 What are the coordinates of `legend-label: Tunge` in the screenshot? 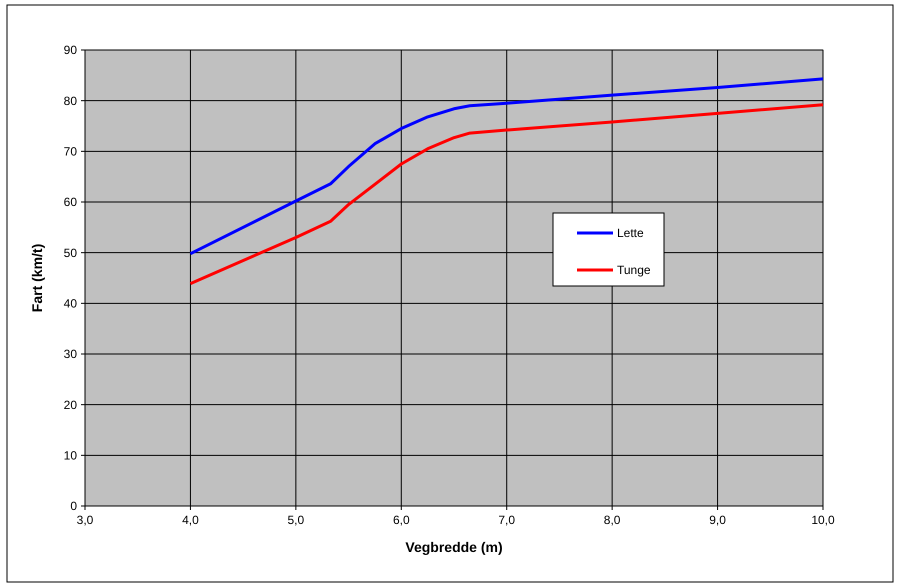 It's located at (634, 270).